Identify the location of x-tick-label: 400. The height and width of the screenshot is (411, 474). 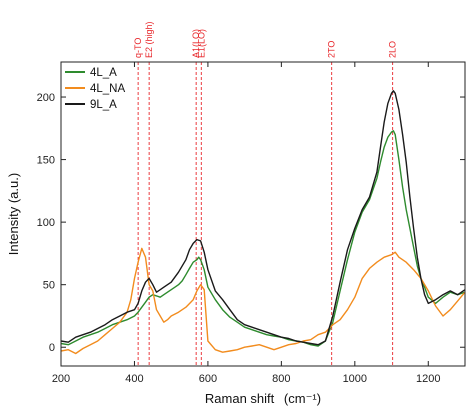
(134, 379).